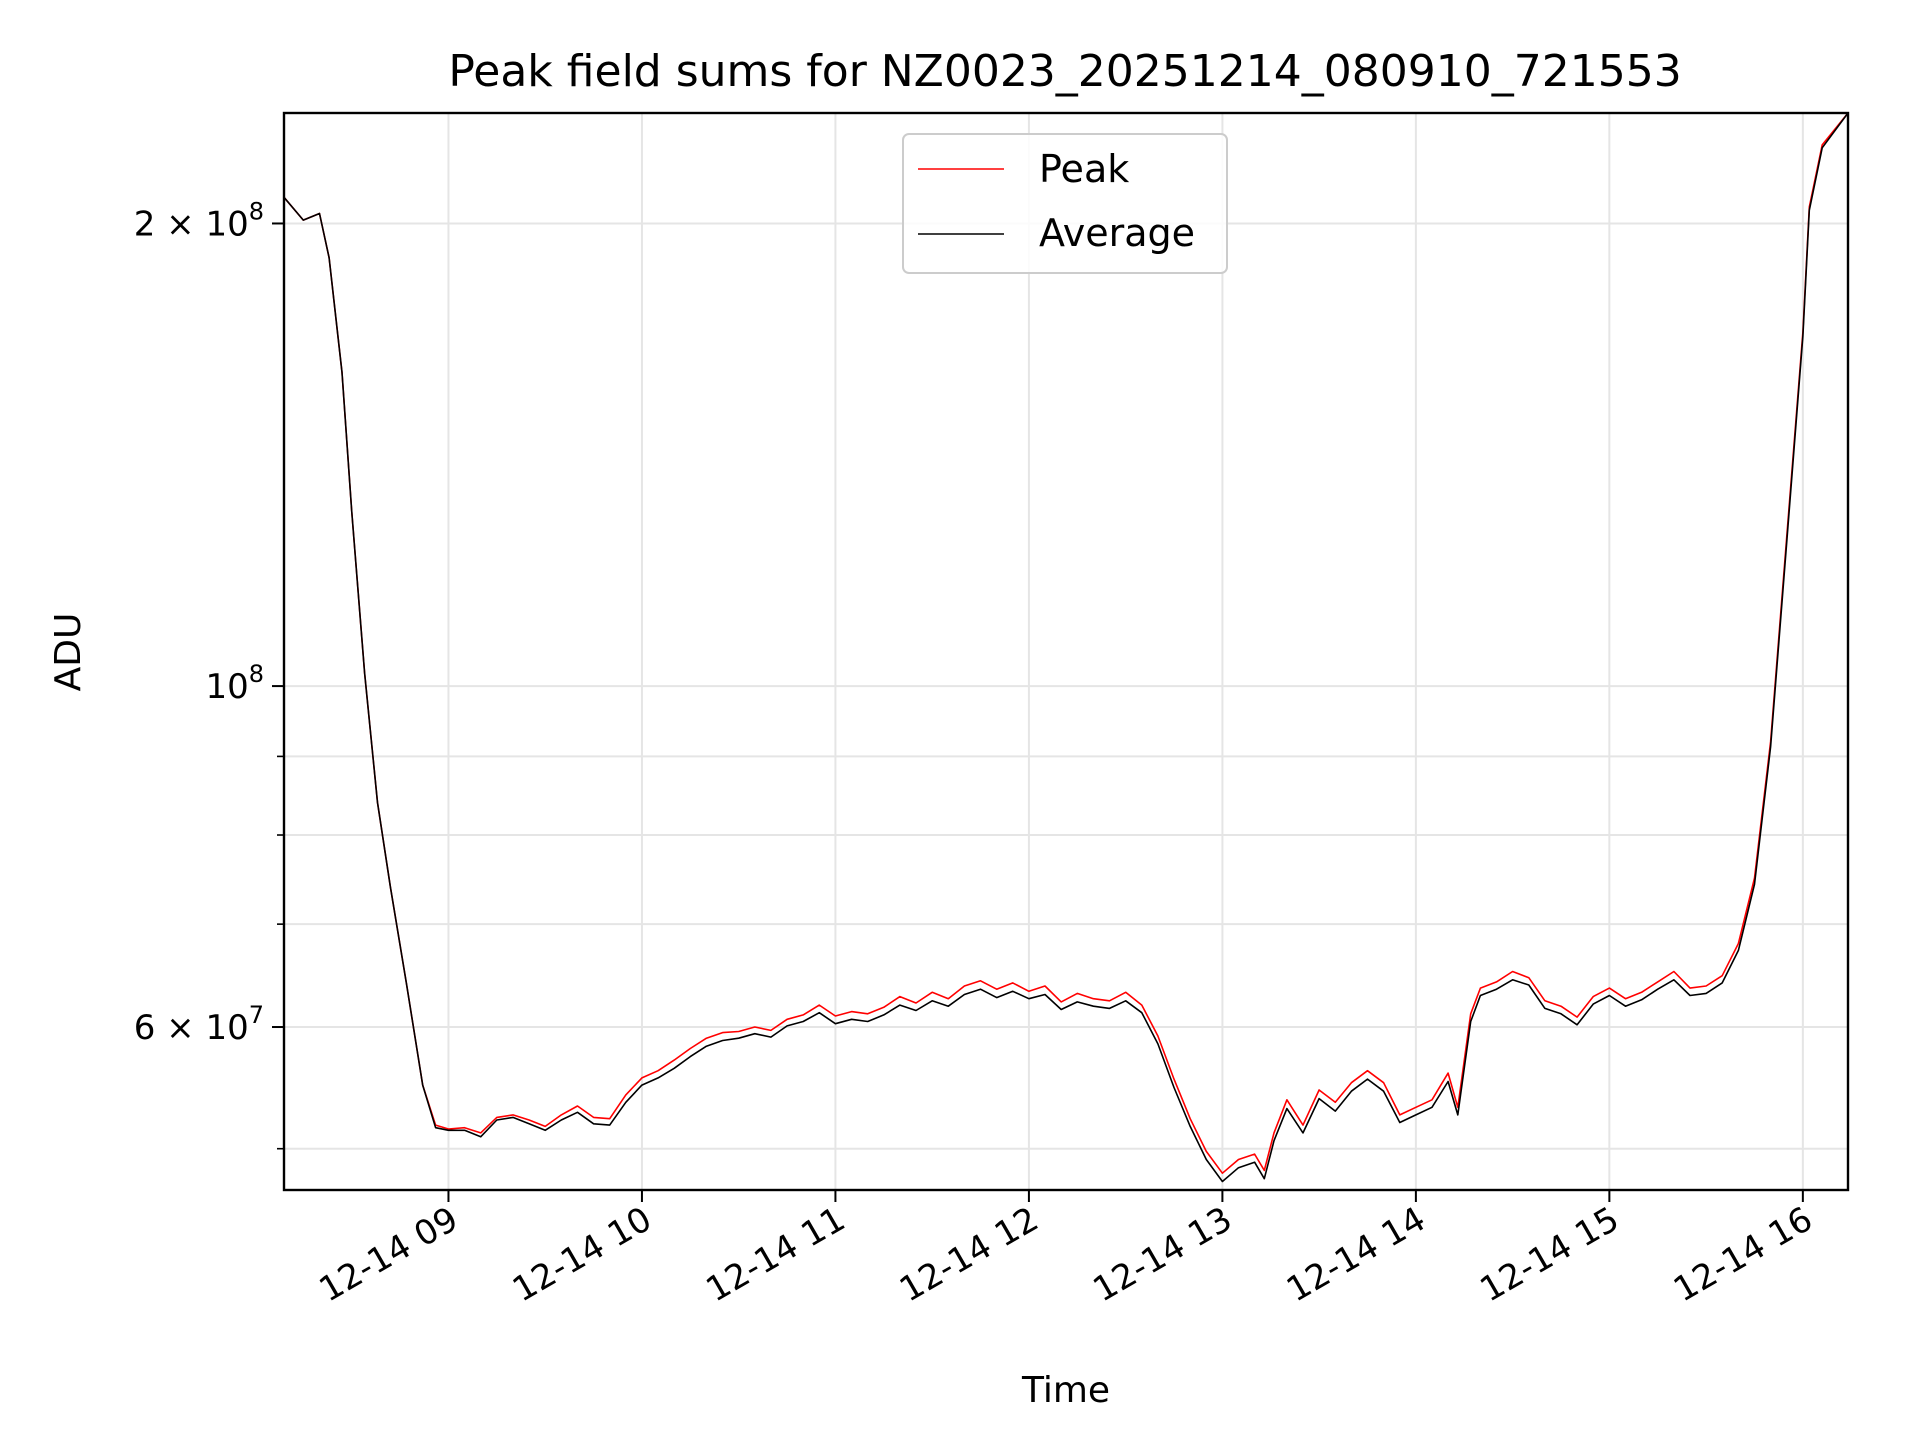  What do you see at coordinates (1065, 203) in the screenshot?
I see `legend: Peak Average` at bounding box center [1065, 203].